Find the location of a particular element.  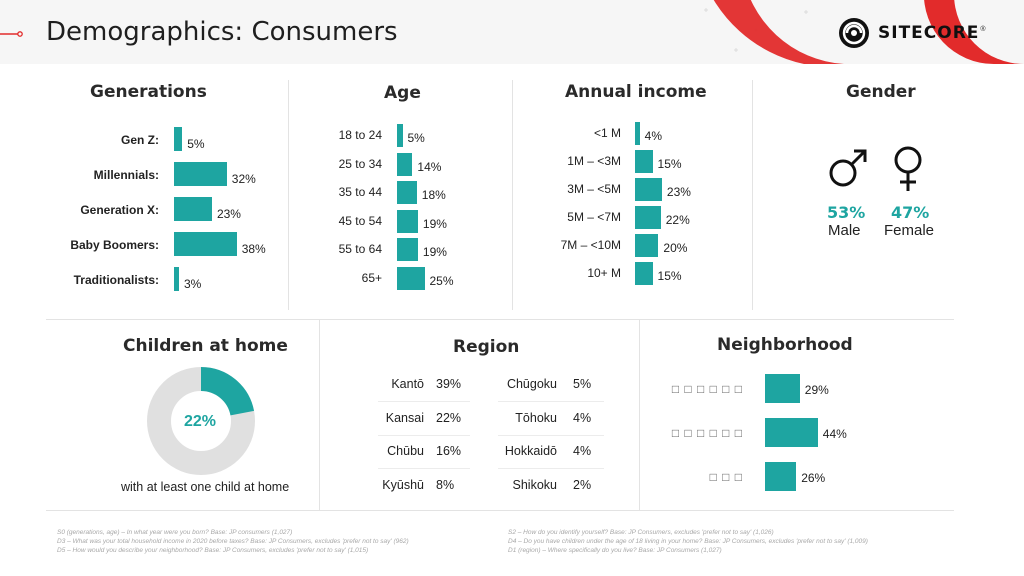

region-value: 4% is located at coordinates (582, 451).